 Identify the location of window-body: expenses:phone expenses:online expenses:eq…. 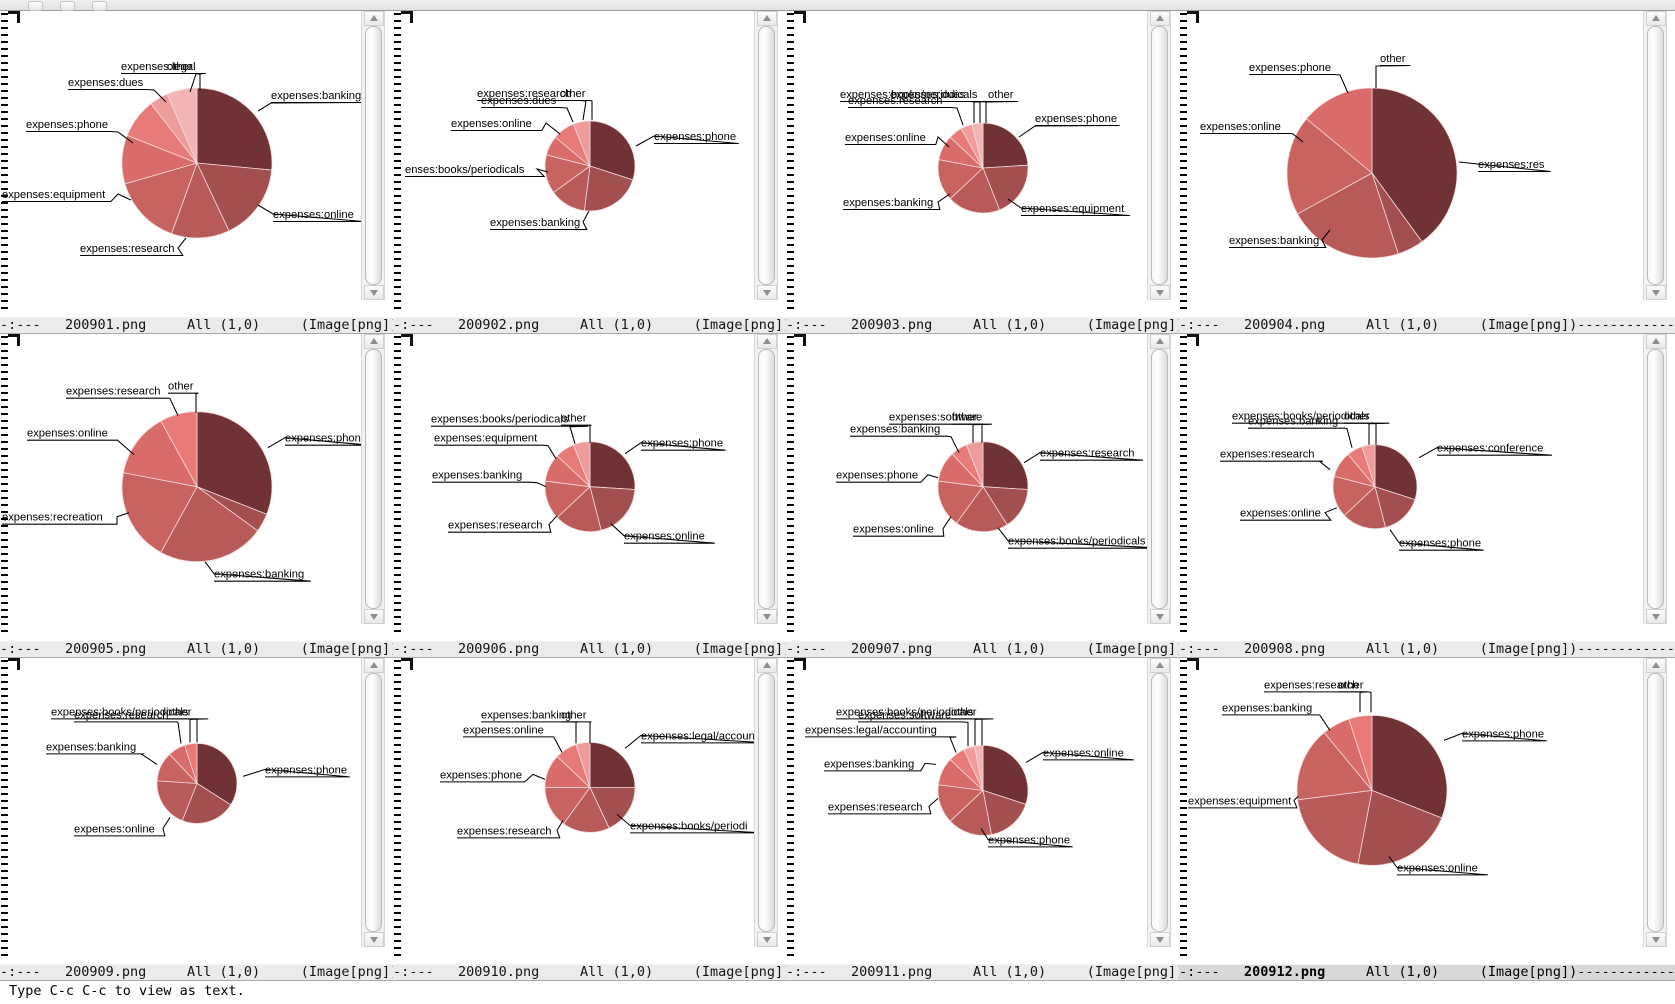
(1427, 810).